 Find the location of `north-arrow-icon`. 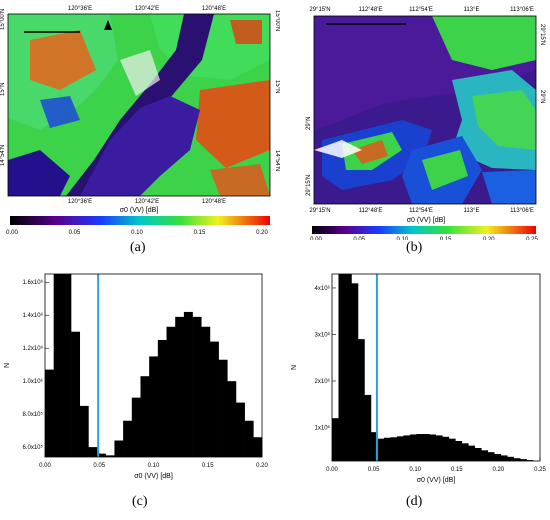

north-arrow-icon is located at coordinates (108, 25).